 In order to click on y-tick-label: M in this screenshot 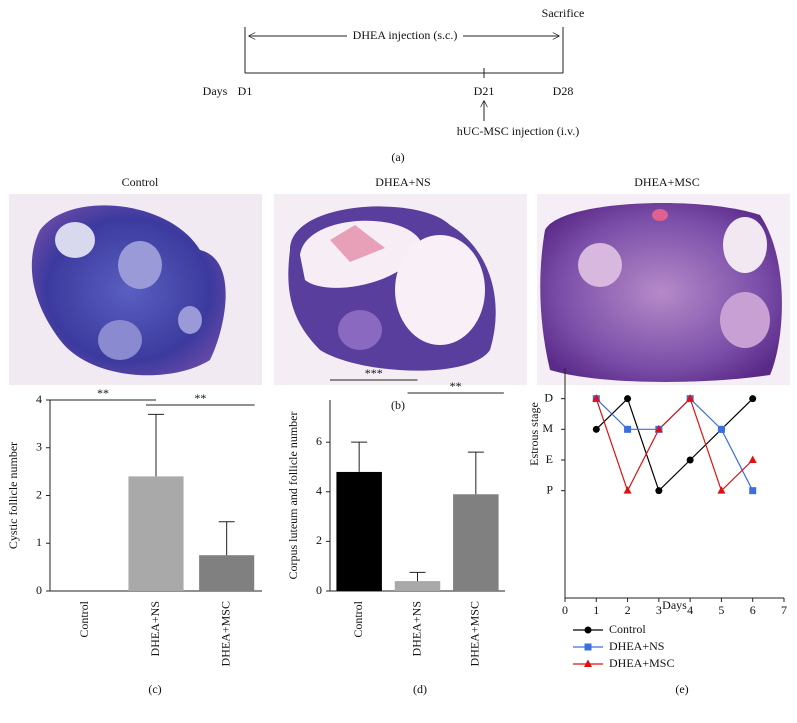, I will do `click(547, 428)`.